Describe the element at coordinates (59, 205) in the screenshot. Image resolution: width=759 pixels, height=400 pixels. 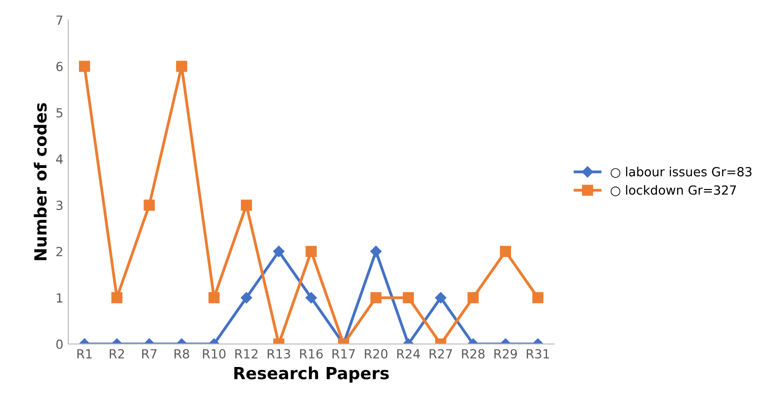
I see `y-tick-label: 3` at that location.